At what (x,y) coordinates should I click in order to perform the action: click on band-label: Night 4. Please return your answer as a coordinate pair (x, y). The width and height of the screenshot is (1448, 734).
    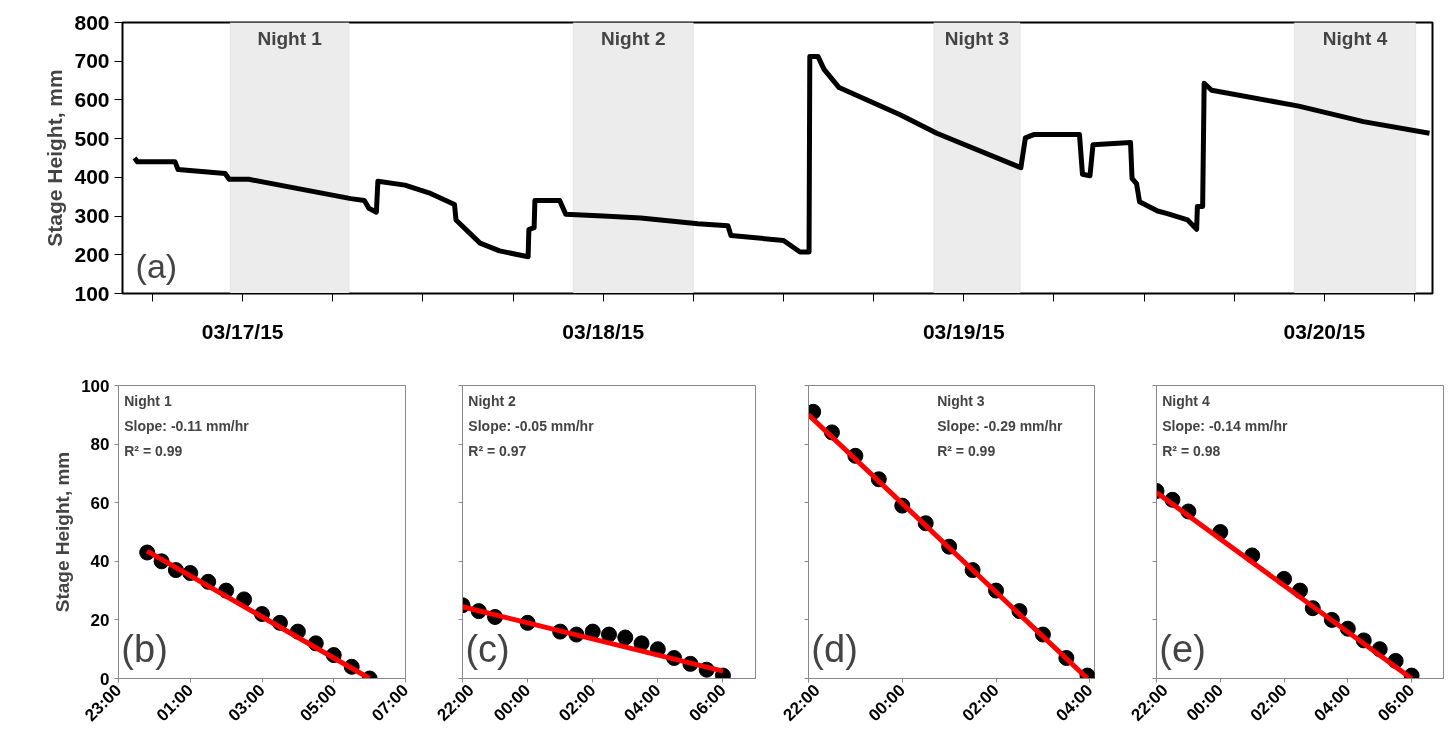
    Looking at the image, I should click on (1355, 38).